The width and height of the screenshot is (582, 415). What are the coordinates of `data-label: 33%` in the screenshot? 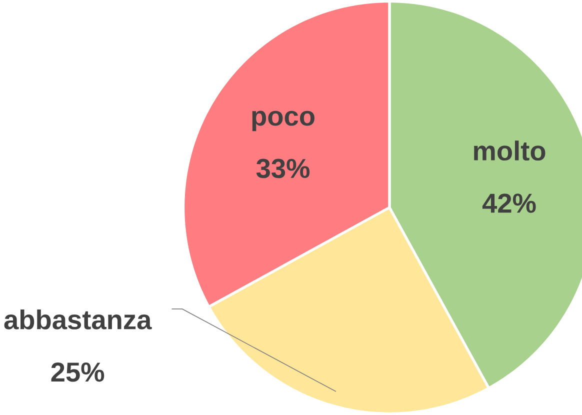 It's located at (283, 168).